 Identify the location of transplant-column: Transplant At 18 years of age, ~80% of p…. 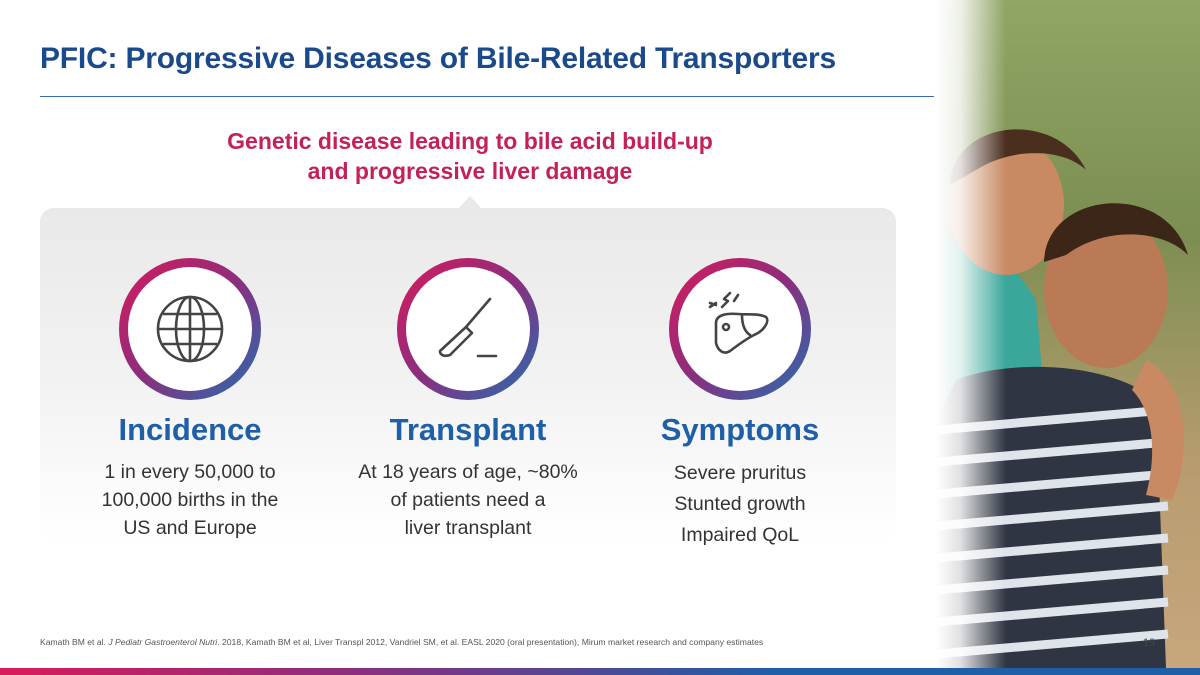
(468, 400).